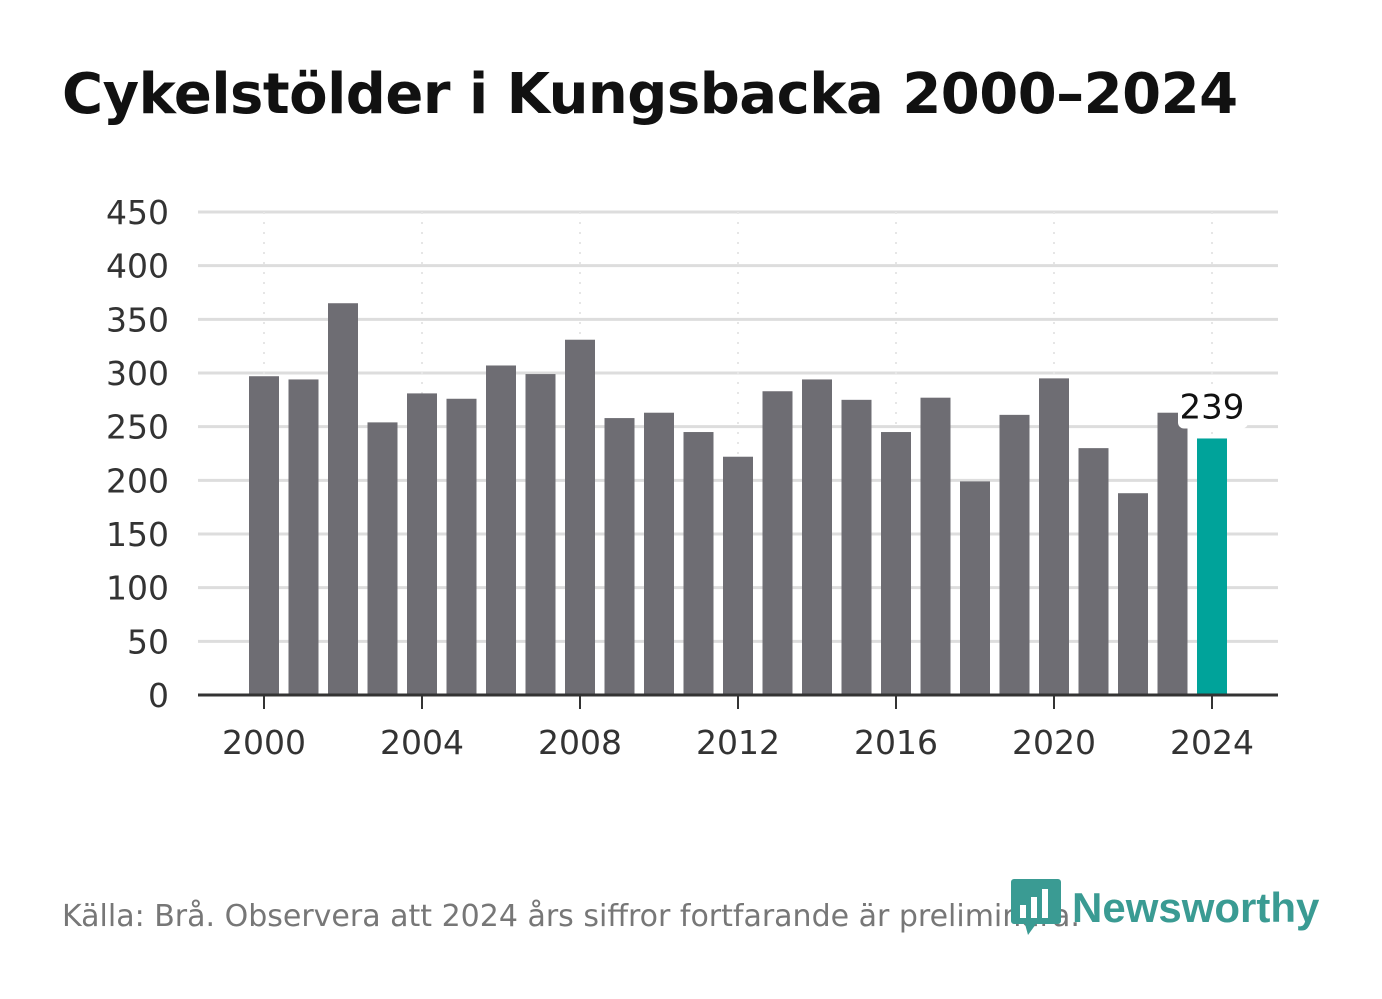 This screenshot has height=999, width=1382. What do you see at coordinates (777, 543) in the screenshot?
I see `bar-2013` at bounding box center [777, 543].